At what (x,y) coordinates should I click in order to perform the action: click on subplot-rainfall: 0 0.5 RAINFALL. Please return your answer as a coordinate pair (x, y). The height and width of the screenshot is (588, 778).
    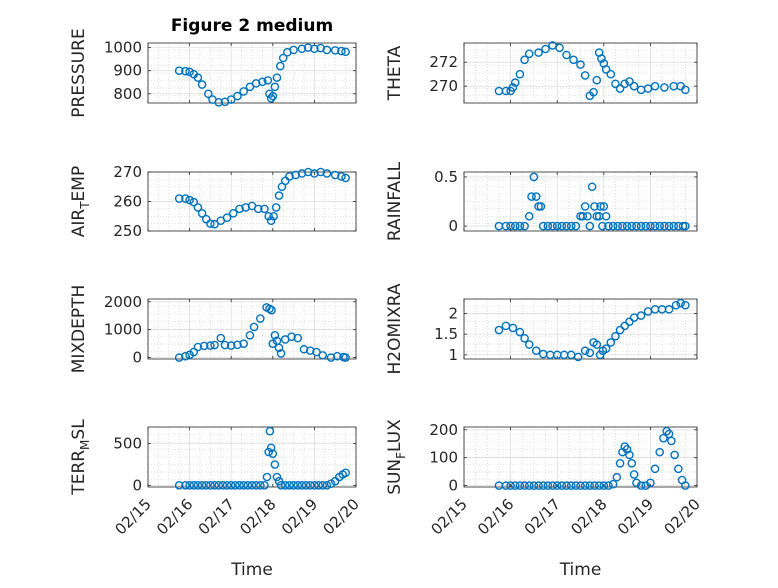
    Looking at the image, I should click on (541, 201).